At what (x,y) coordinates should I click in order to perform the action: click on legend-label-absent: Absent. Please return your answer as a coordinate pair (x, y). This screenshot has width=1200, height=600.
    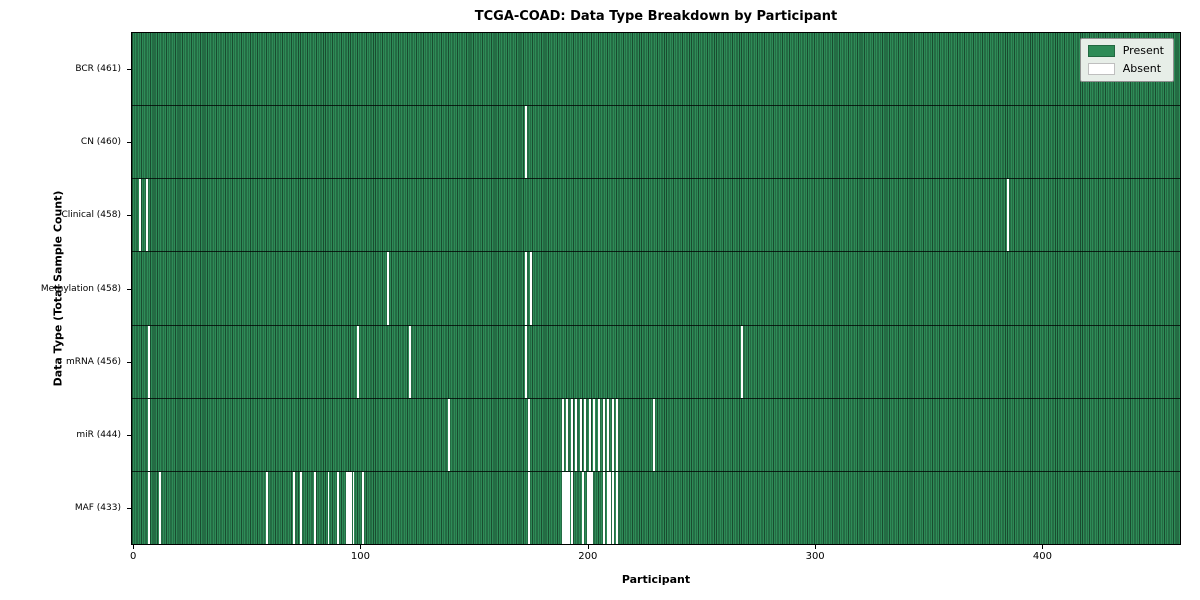
    Looking at the image, I should click on (1142, 68).